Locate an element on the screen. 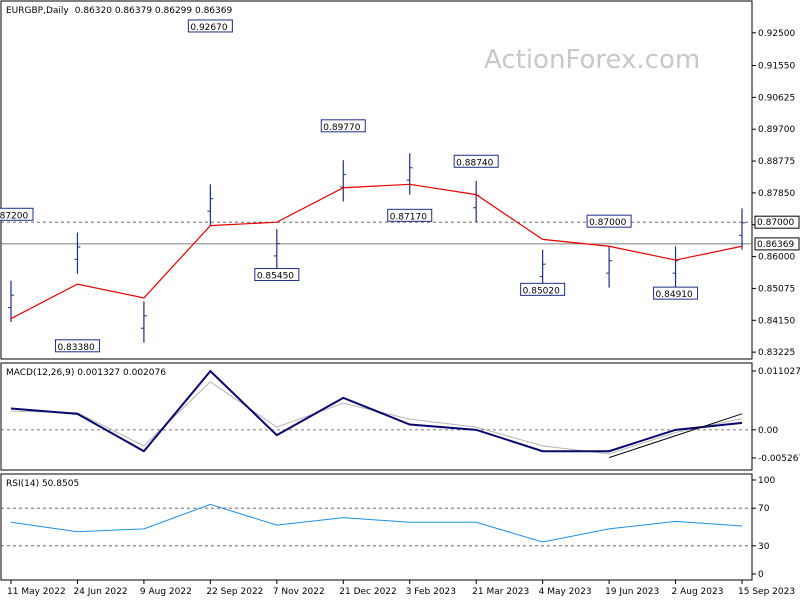  price-y-tick-label: 0.83225 is located at coordinates (776, 353).